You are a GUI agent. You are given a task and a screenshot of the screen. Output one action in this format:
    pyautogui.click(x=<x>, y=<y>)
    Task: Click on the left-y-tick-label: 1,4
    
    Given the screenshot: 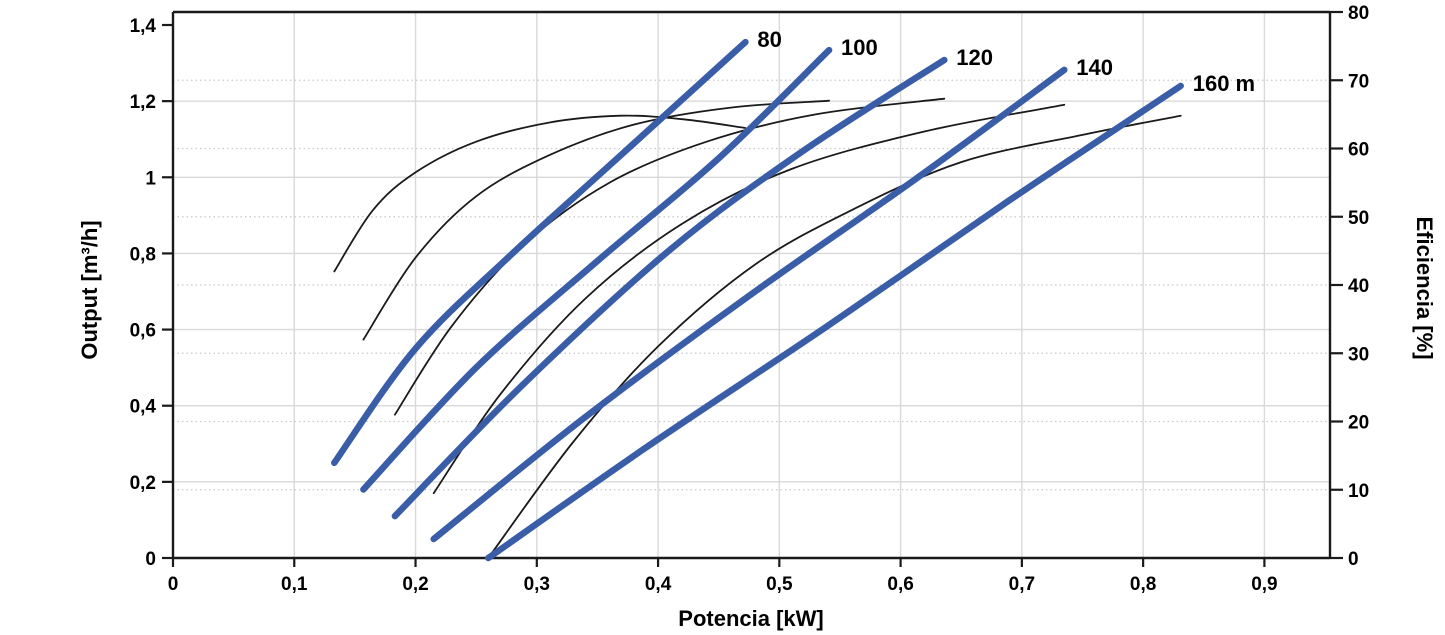 What is the action you would take?
    pyautogui.click(x=143, y=26)
    